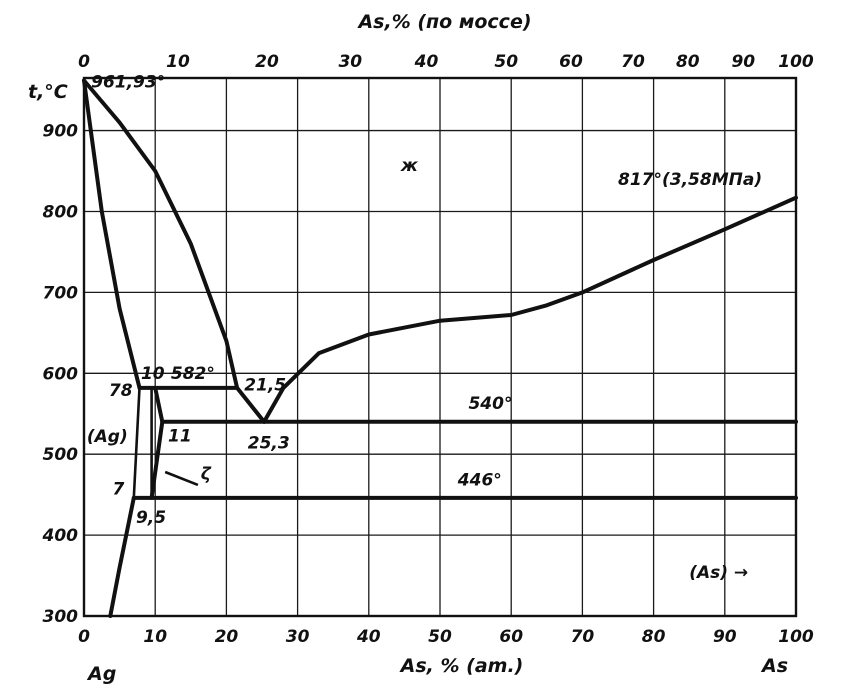  What do you see at coordinates (153, 374) in the screenshot?
I see `annotation-label: 10` at bounding box center [153, 374].